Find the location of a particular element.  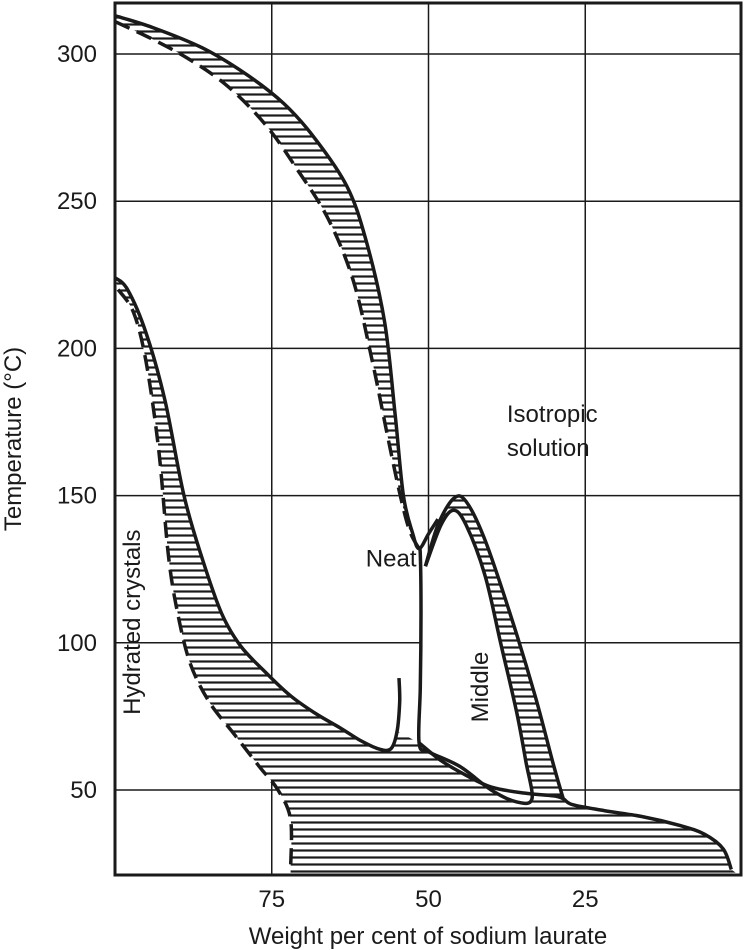

region-label-hydrated-line-1: Hydrated crystals is located at coordinates (132, 622).